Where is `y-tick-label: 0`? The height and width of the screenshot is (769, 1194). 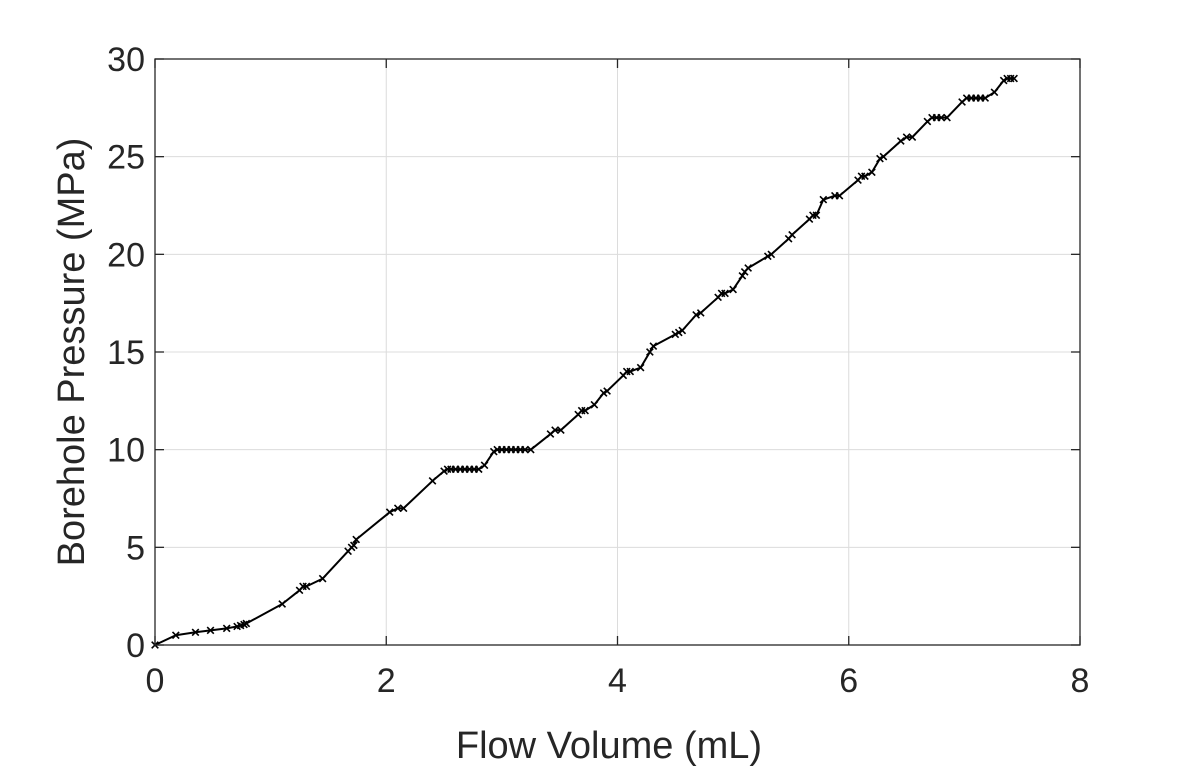
y-tick-label: 0 is located at coordinates (135, 646).